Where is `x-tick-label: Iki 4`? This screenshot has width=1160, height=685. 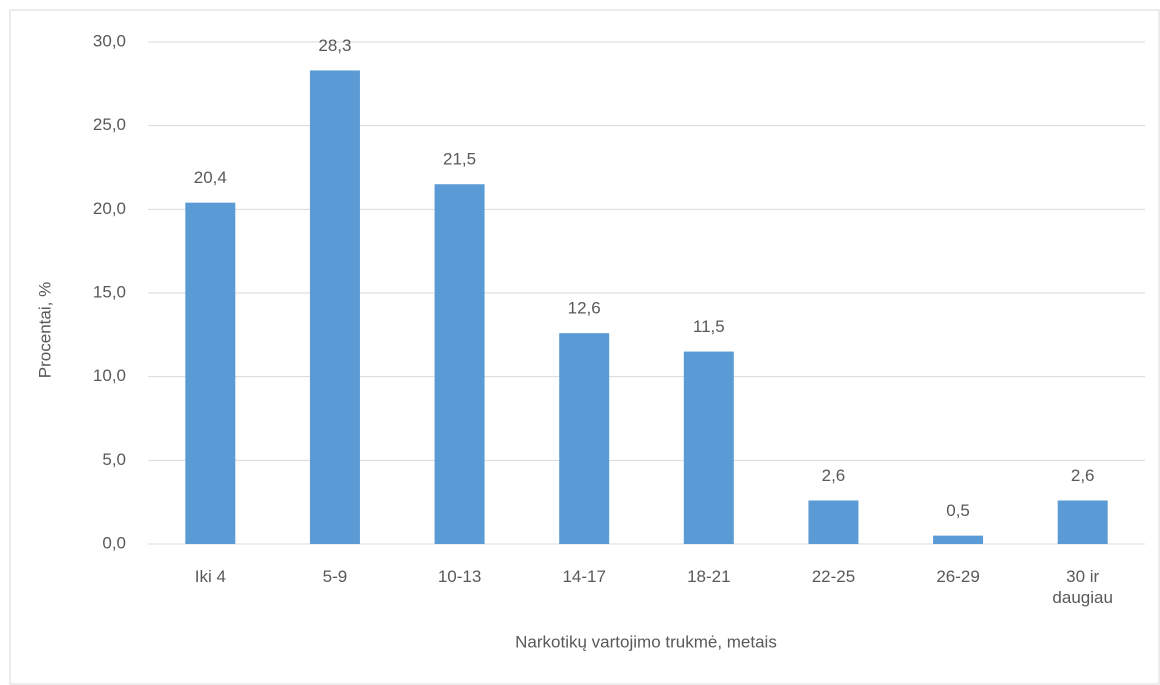 x-tick-label: Iki 4 is located at coordinates (210, 576).